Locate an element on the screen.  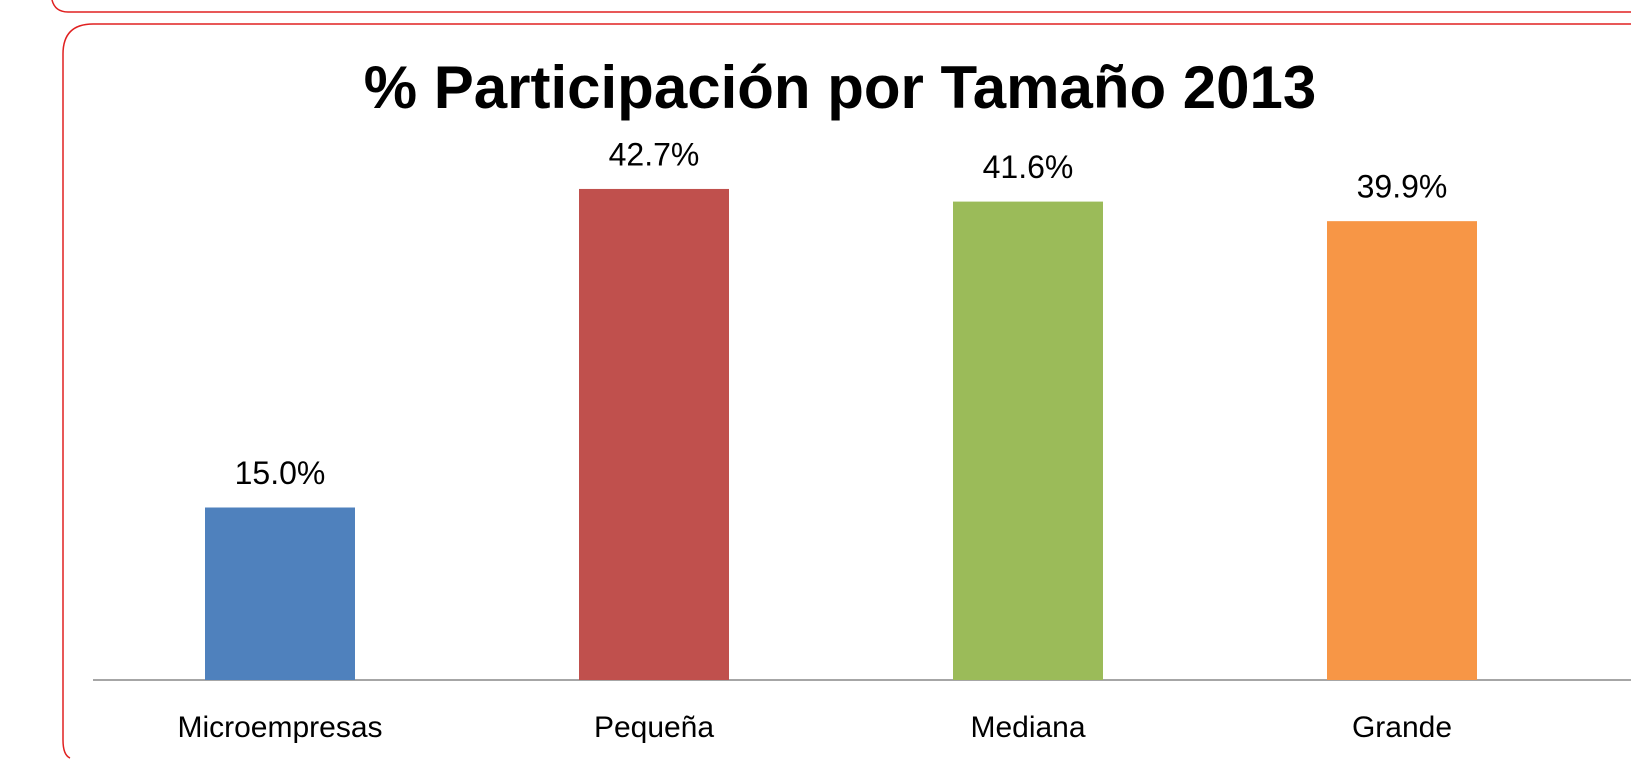
value-label: 15.0% is located at coordinates (280, 473).